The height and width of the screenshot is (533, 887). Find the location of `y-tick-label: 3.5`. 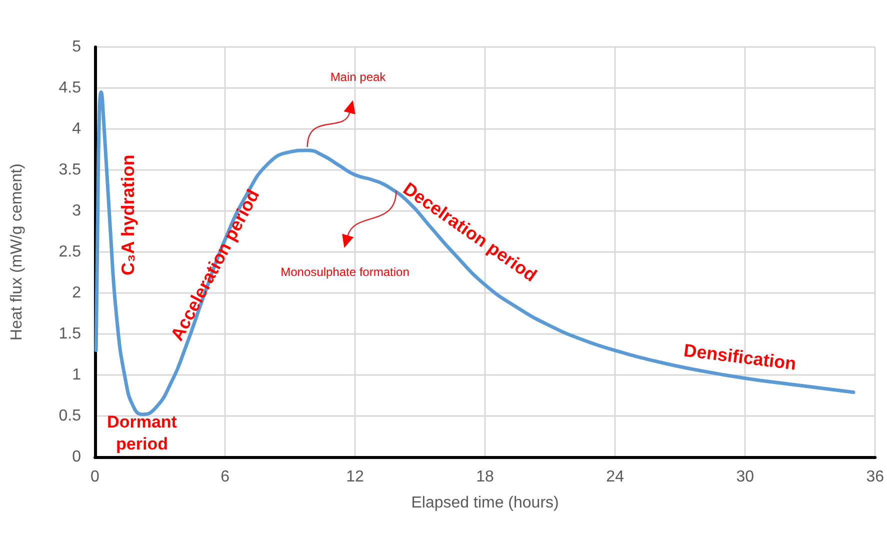

y-tick-label: 3.5 is located at coordinates (70, 170).